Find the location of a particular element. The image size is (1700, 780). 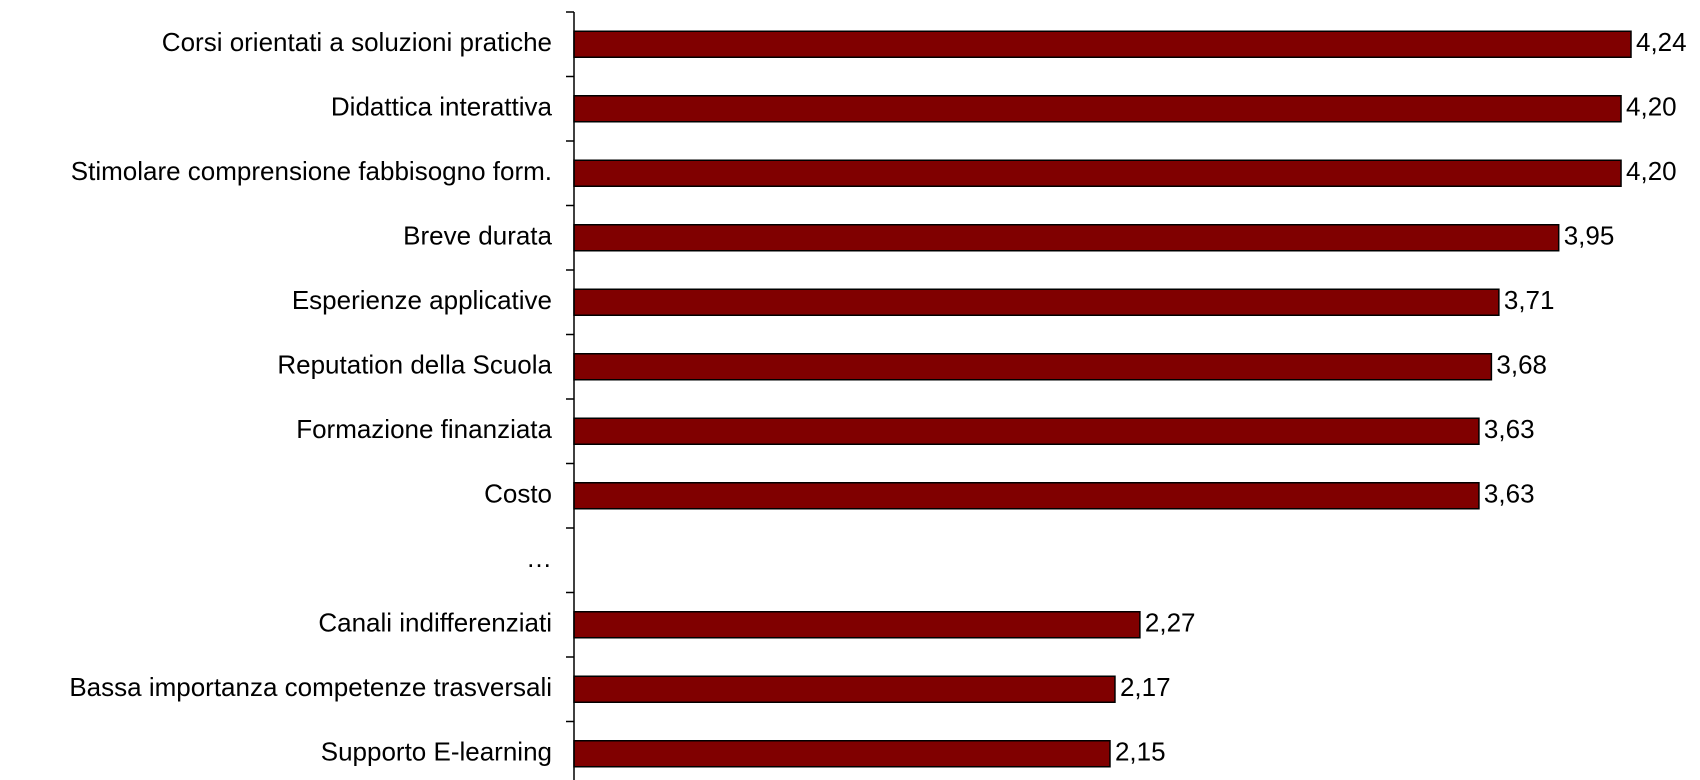

category-label: Stimolare comprensione fabbisogno form. is located at coordinates (311, 171).